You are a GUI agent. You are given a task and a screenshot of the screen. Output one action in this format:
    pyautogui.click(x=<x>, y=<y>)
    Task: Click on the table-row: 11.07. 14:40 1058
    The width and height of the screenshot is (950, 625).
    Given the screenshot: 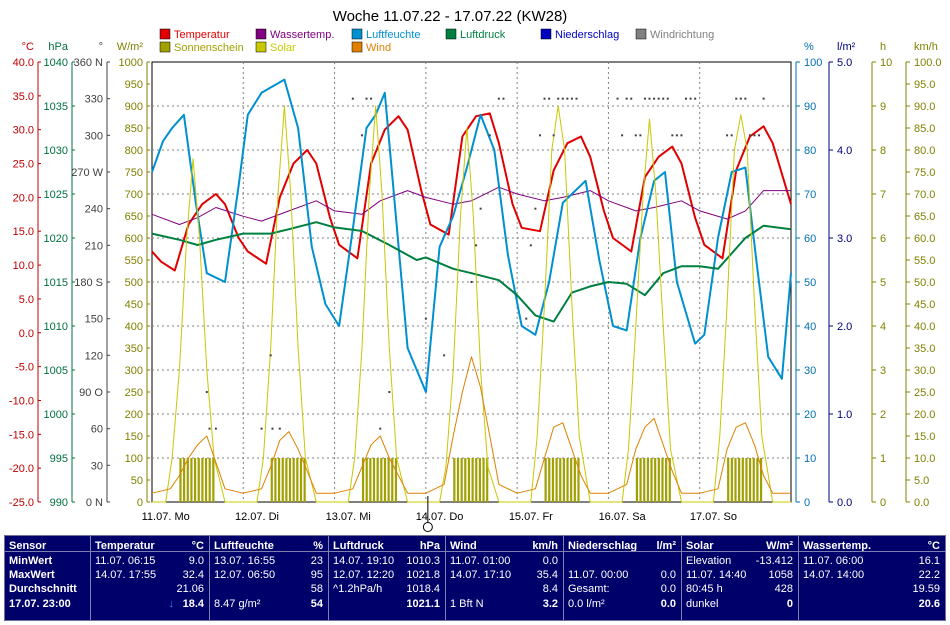 What is the action you would take?
    pyautogui.click(x=739, y=575)
    